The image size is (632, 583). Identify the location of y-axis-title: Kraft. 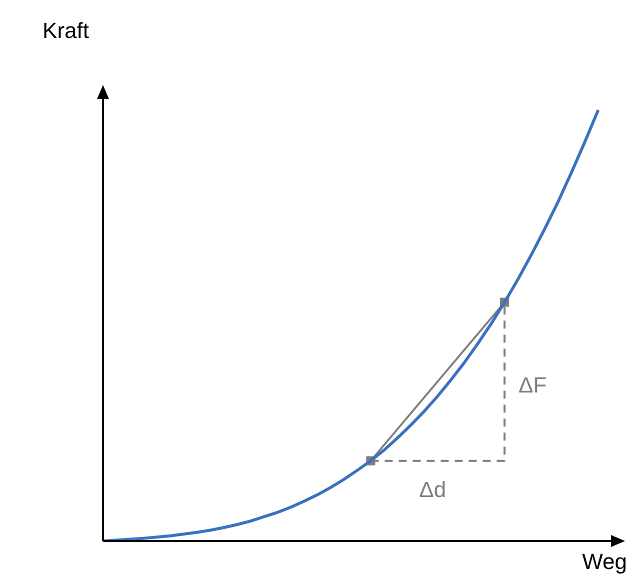
(65, 31).